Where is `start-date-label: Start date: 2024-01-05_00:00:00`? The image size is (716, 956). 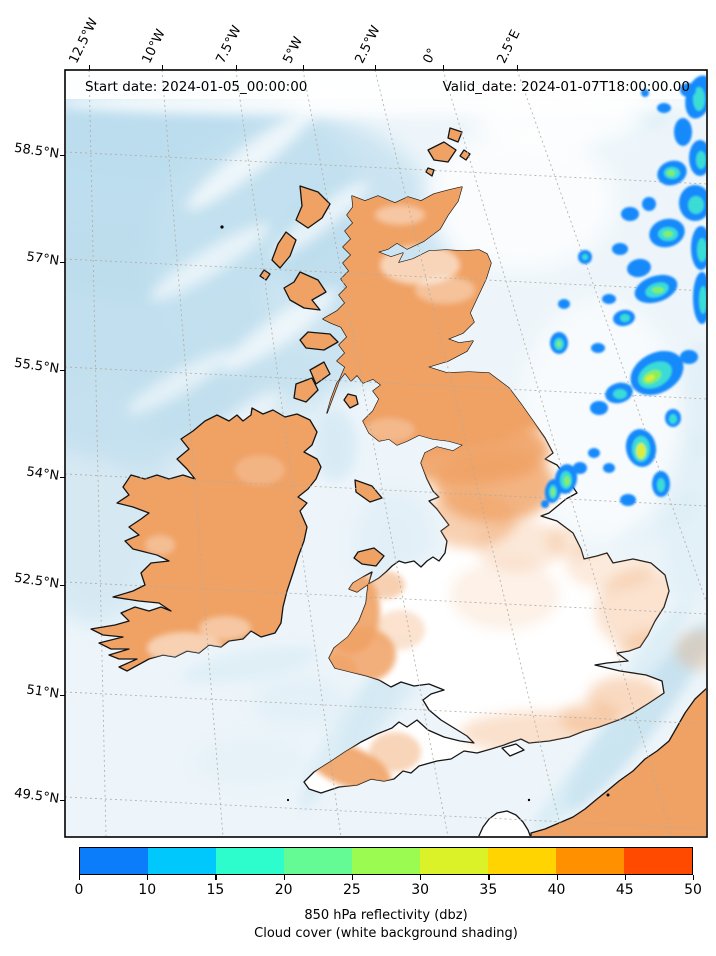
start-date-label: Start date: 2024-01-05_00:00:00 is located at coordinates (196, 87).